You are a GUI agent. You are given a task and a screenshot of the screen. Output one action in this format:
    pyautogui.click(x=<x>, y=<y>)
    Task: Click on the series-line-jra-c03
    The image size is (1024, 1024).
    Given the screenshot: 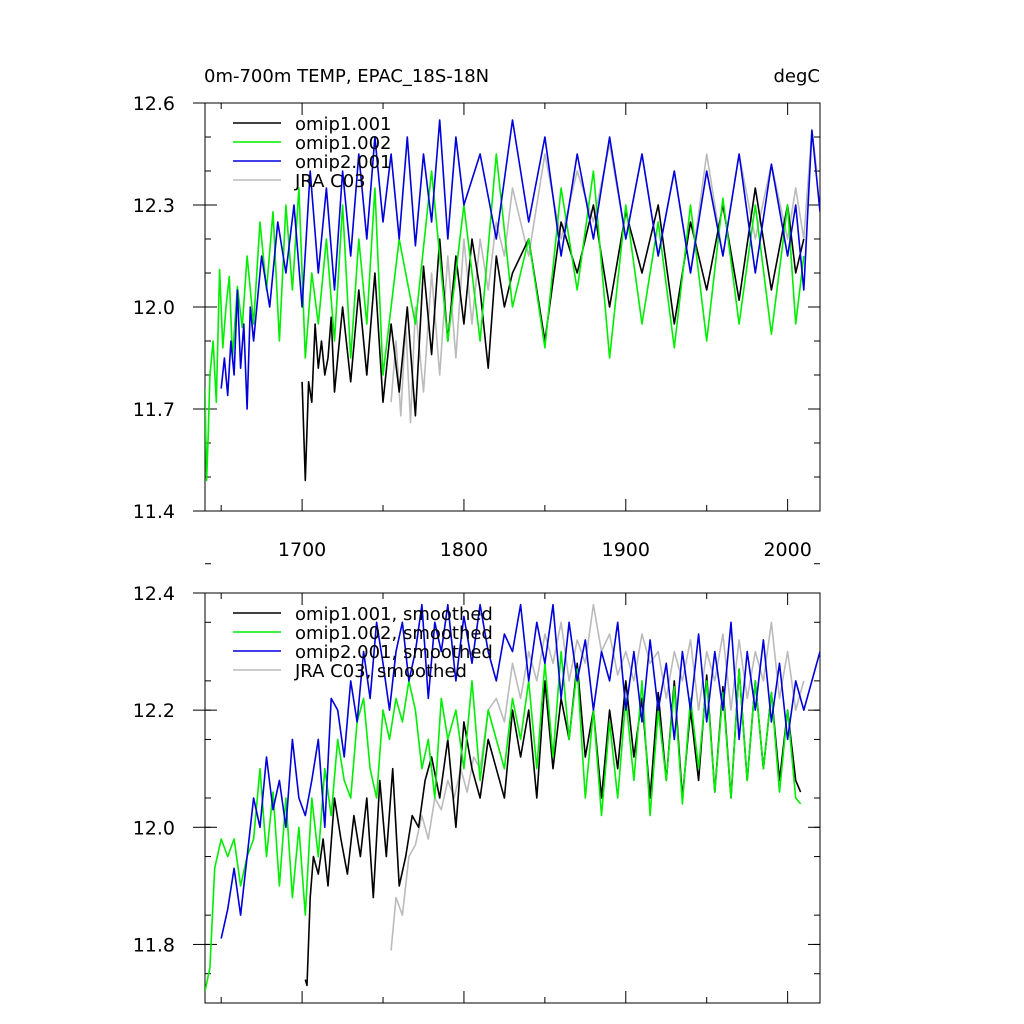 What is the action you would take?
    pyautogui.click(x=604, y=276)
    